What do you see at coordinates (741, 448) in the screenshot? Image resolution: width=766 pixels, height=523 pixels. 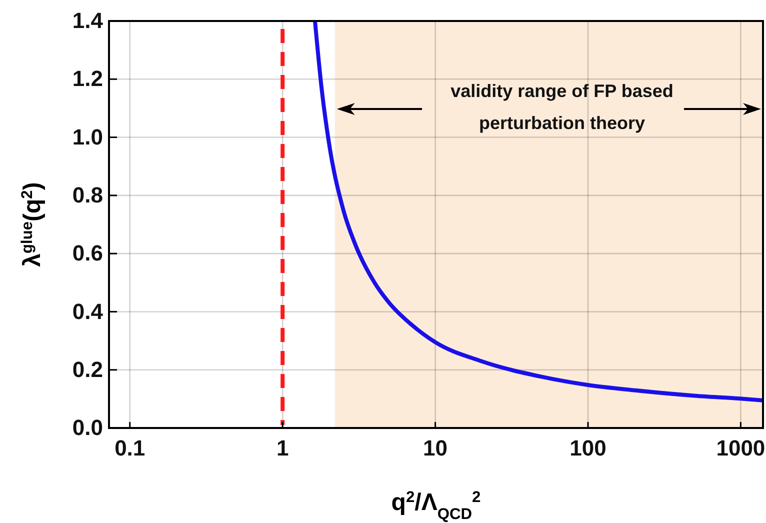 I see `x-tick-label: 1000` at bounding box center [741, 448].